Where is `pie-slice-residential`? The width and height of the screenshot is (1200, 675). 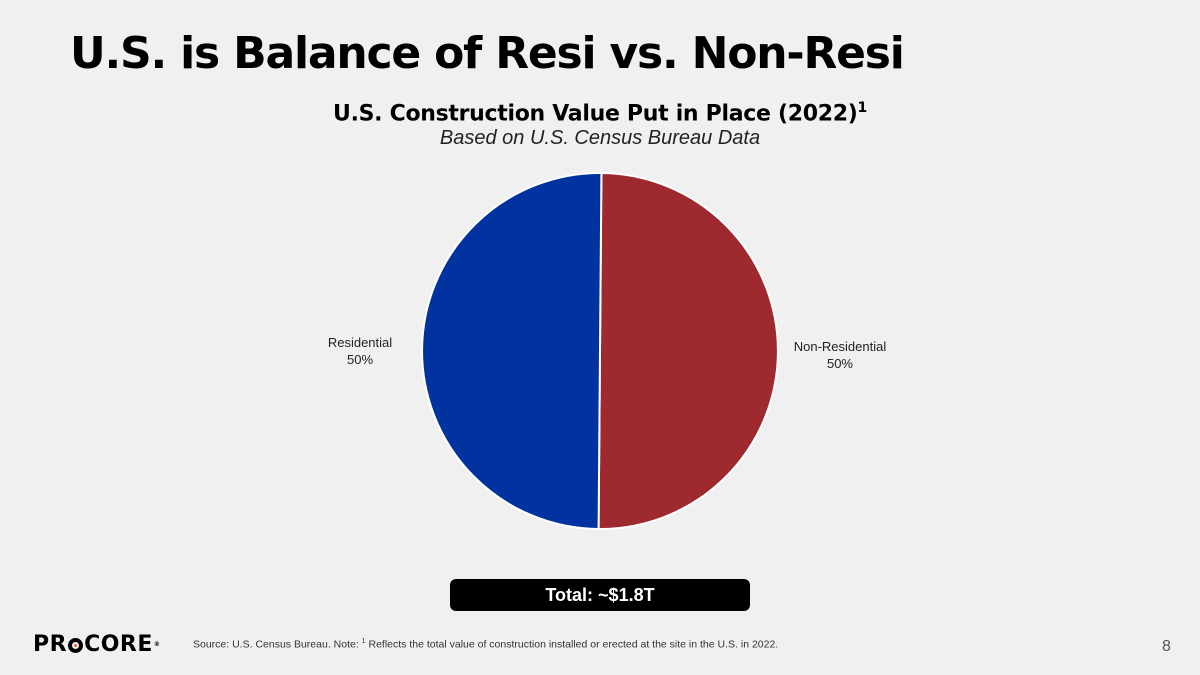
pie-slice-residential is located at coordinates (512, 351).